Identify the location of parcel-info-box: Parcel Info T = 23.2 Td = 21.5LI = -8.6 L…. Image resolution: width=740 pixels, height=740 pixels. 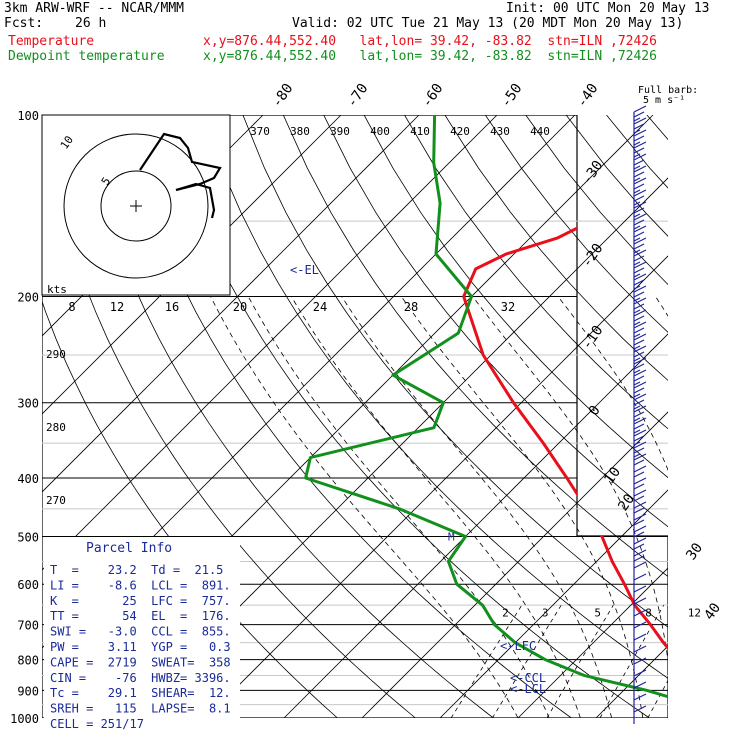
(142, 634).